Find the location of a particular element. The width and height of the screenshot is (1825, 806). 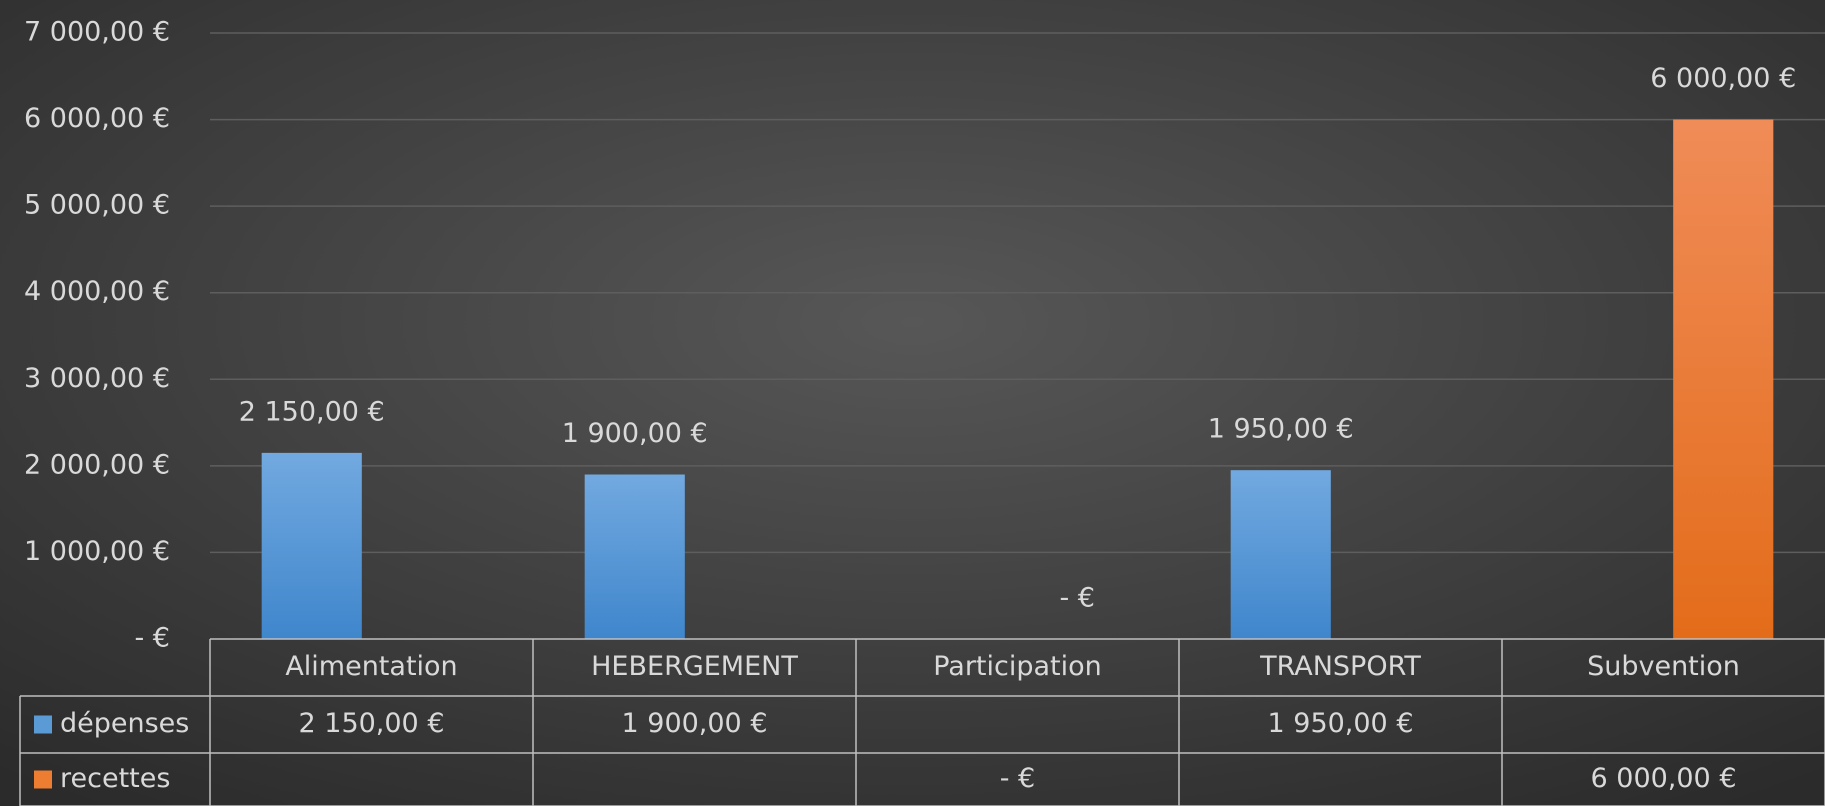

table-cell: 2 150,00 € is located at coordinates (372, 723).